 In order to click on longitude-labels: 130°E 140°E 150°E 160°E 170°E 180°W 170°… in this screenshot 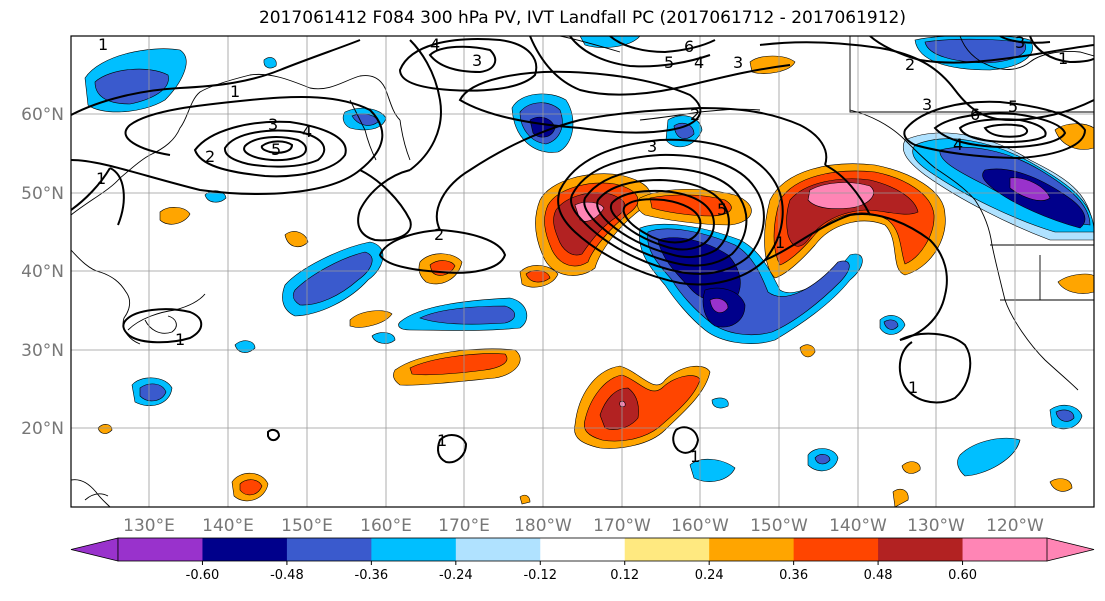, I will do `click(583, 526)`.